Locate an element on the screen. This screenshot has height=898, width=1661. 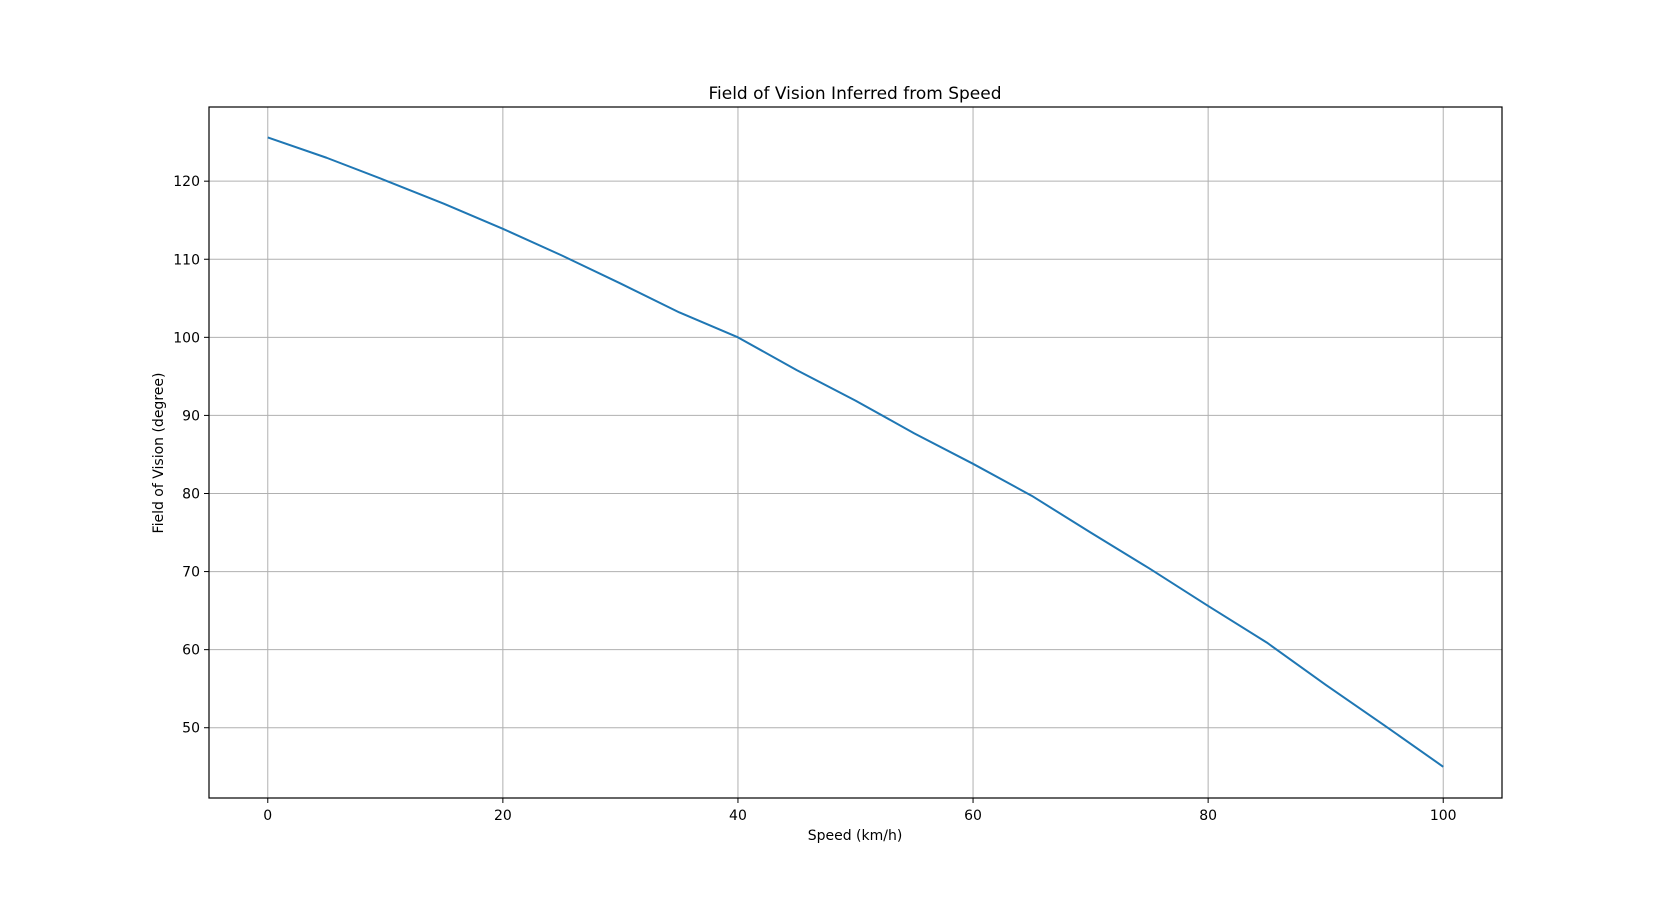
y-tick-label: 50 is located at coordinates (191, 729).